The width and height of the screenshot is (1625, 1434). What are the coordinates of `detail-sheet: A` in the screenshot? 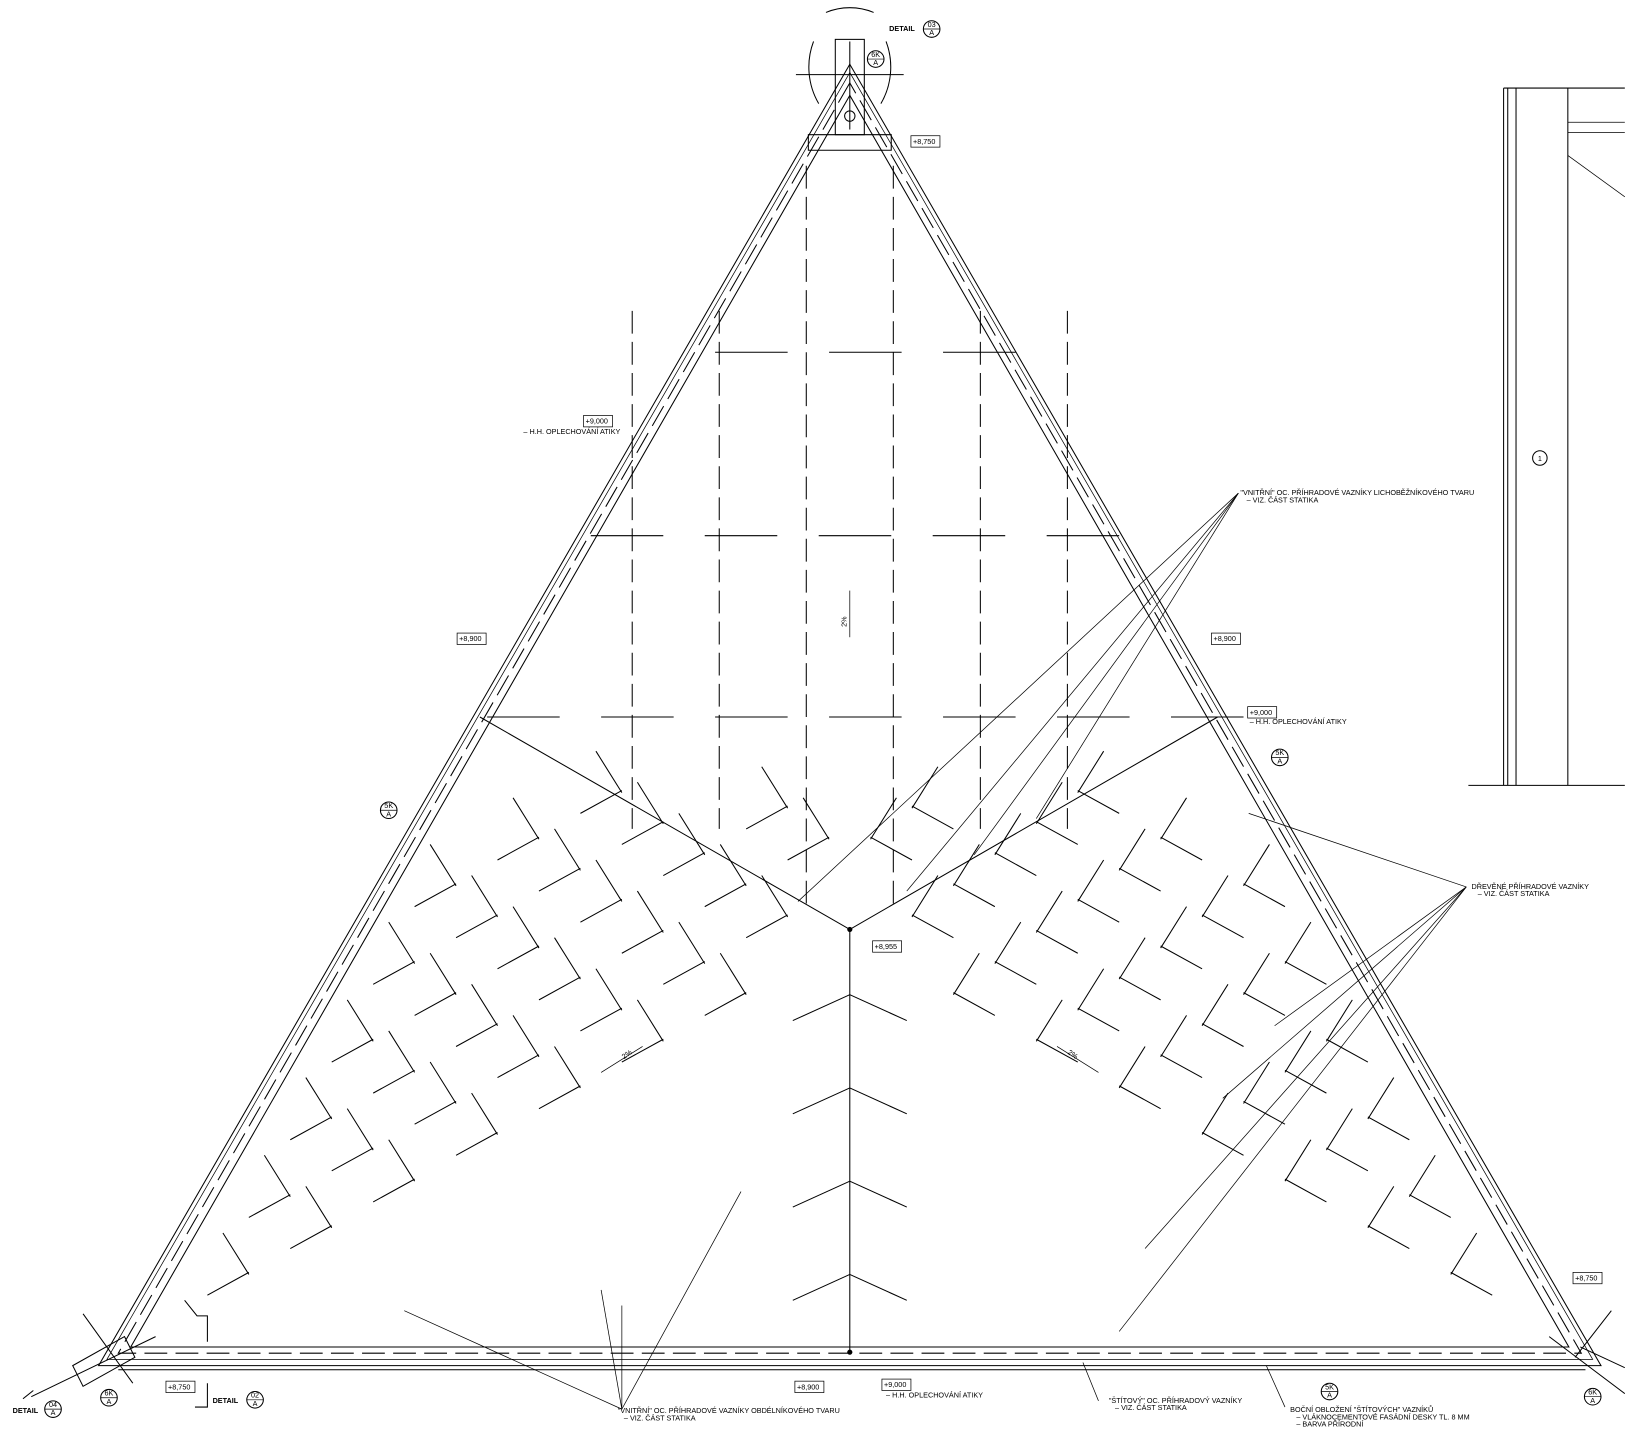 It's located at (255, 1403).